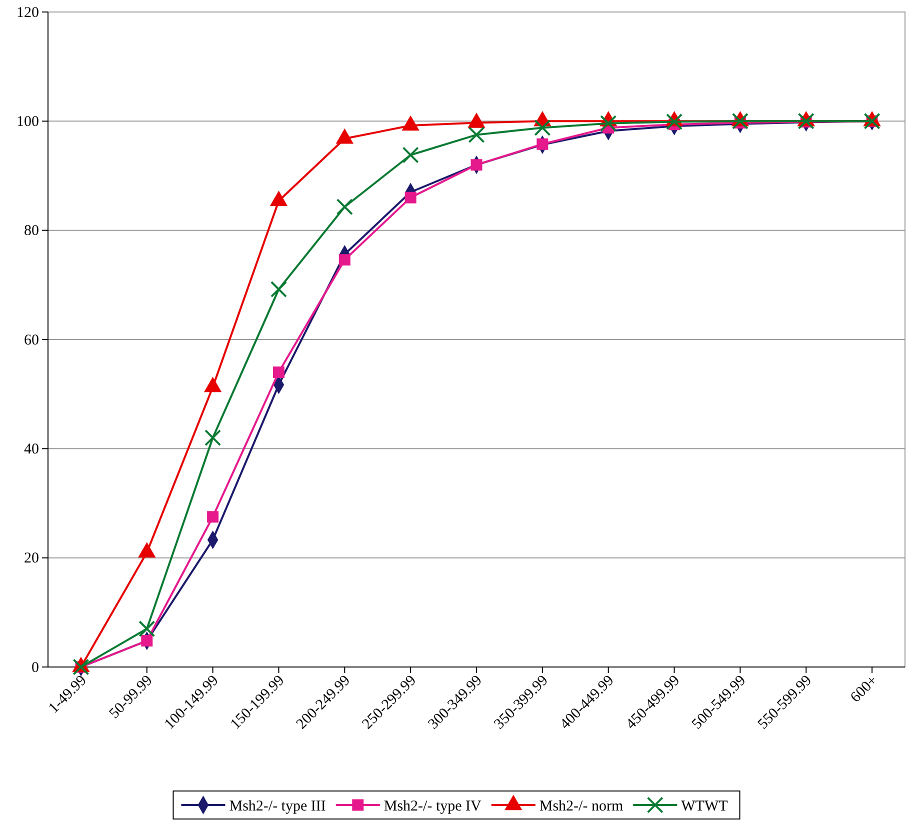 The width and height of the screenshot is (909, 836). What do you see at coordinates (31, 340) in the screenshot?
I see `y-tick-label: 60` at bounding box center [31, 340].